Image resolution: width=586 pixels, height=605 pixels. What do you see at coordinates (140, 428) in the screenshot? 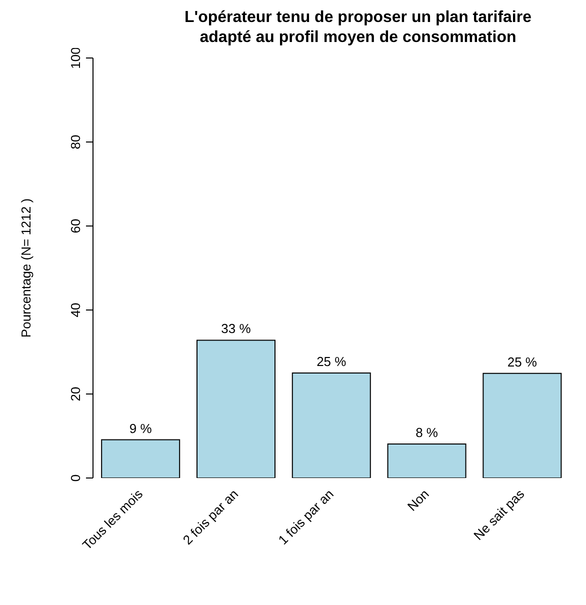
I see `data-label: 9 %` at bounding box center [140, 428].